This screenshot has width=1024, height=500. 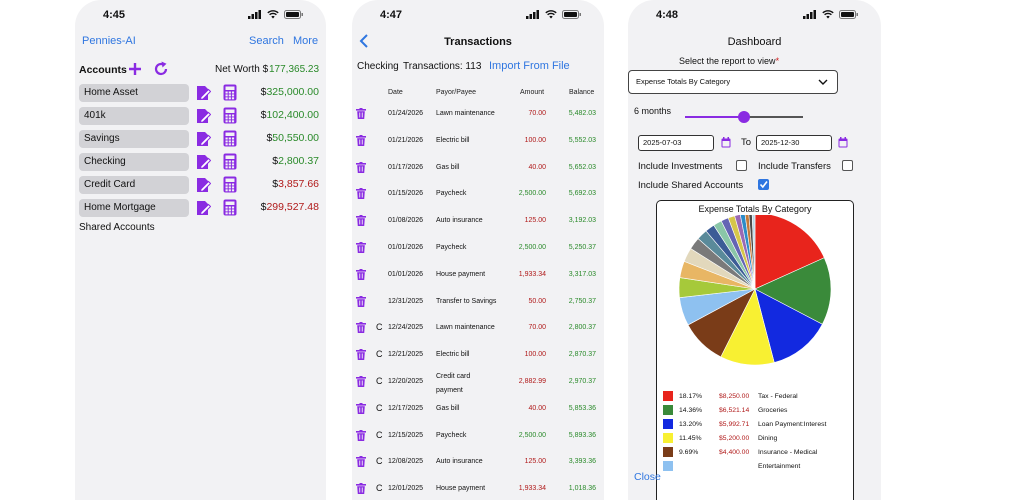 I want to click on transaction-payee: Paycheck, so click(x=451, y=194).